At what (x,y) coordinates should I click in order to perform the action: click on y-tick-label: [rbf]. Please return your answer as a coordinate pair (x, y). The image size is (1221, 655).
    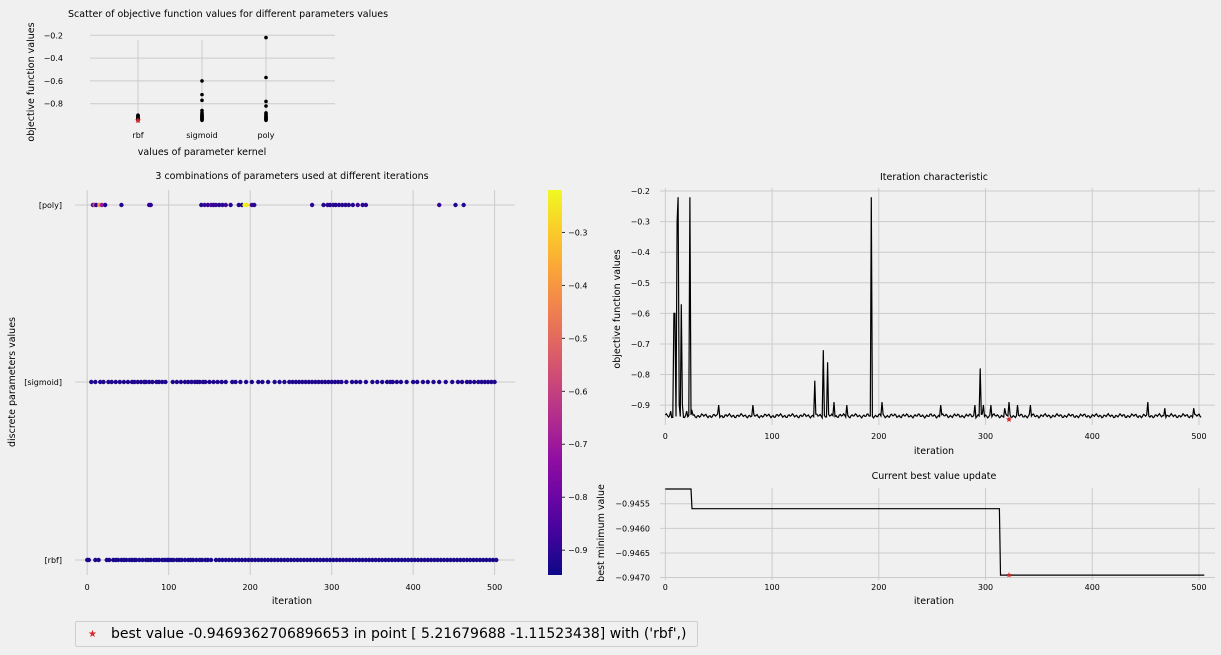
    Looking at the image, I should click on (53, 560).